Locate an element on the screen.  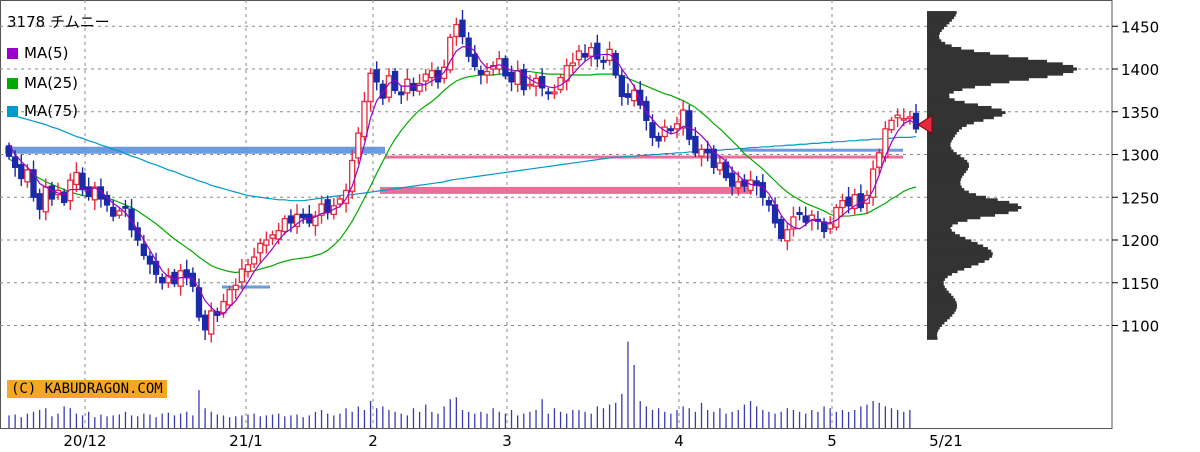
legend-ma5-label: MA(5) is located at coordinates (46, 53).